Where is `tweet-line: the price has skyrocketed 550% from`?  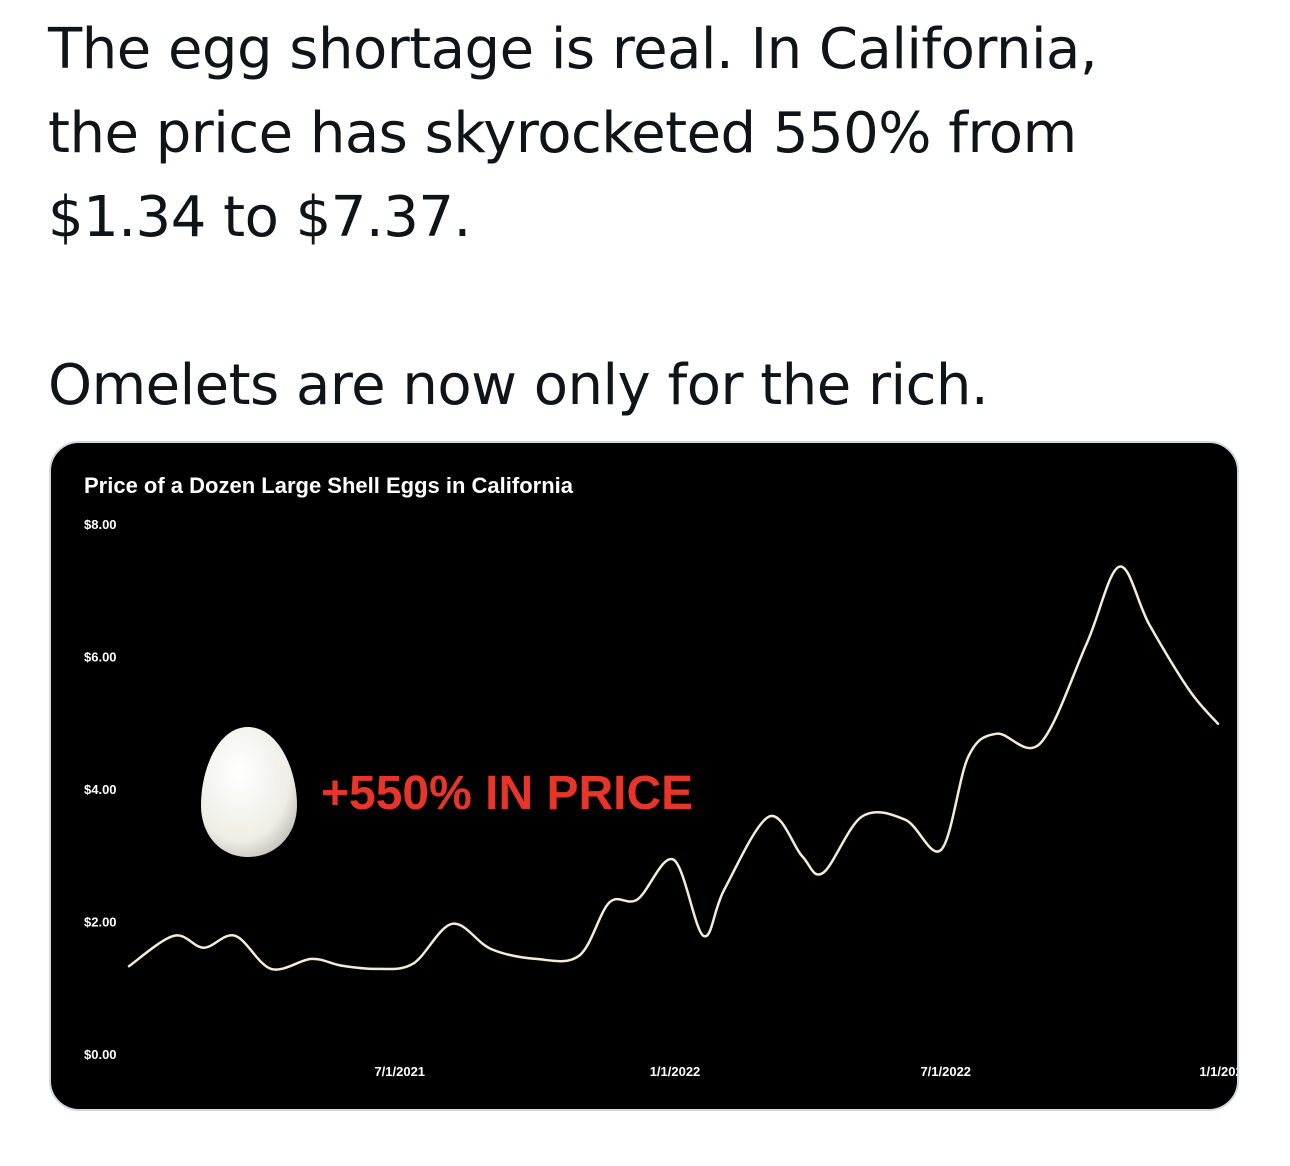
tweet-line: the price has skyrocketed 550% from is located at coordinates (562, 133).